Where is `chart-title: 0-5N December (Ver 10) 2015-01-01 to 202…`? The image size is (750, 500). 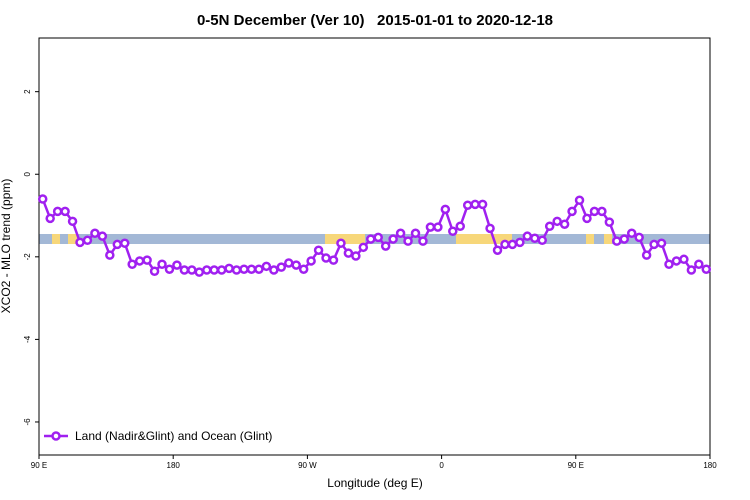 chart-title: 0-5N December (Ver 10) 2015-01-01 to 202… is located at coordinates (375, 20).